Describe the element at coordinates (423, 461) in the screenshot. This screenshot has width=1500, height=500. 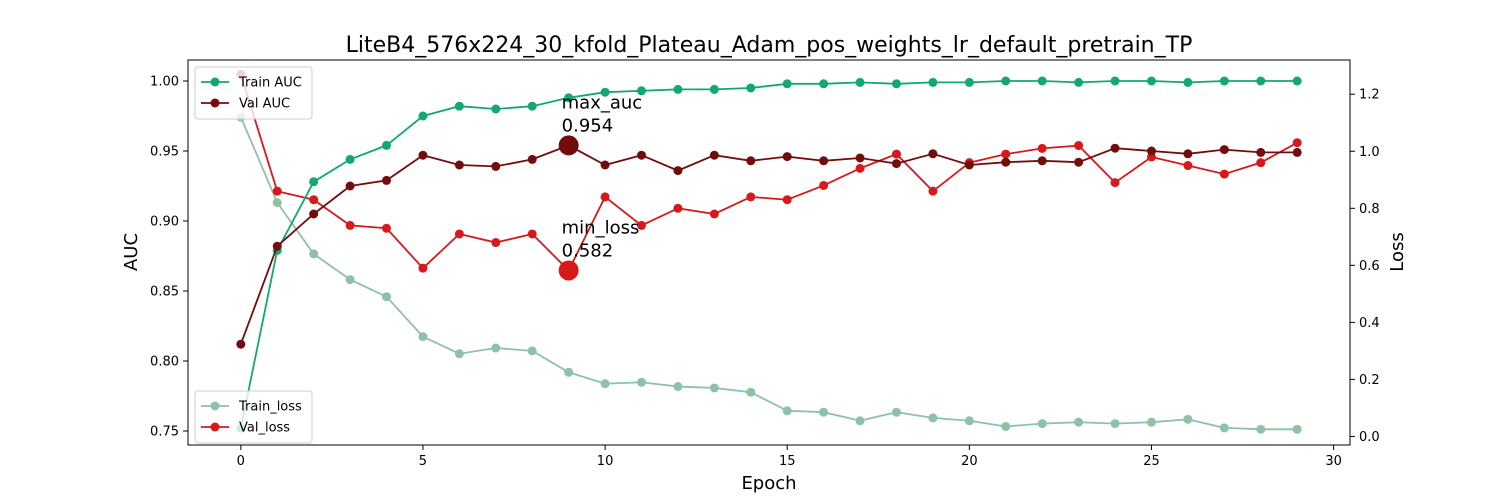
I see `x-tick-label: 5` at that location.